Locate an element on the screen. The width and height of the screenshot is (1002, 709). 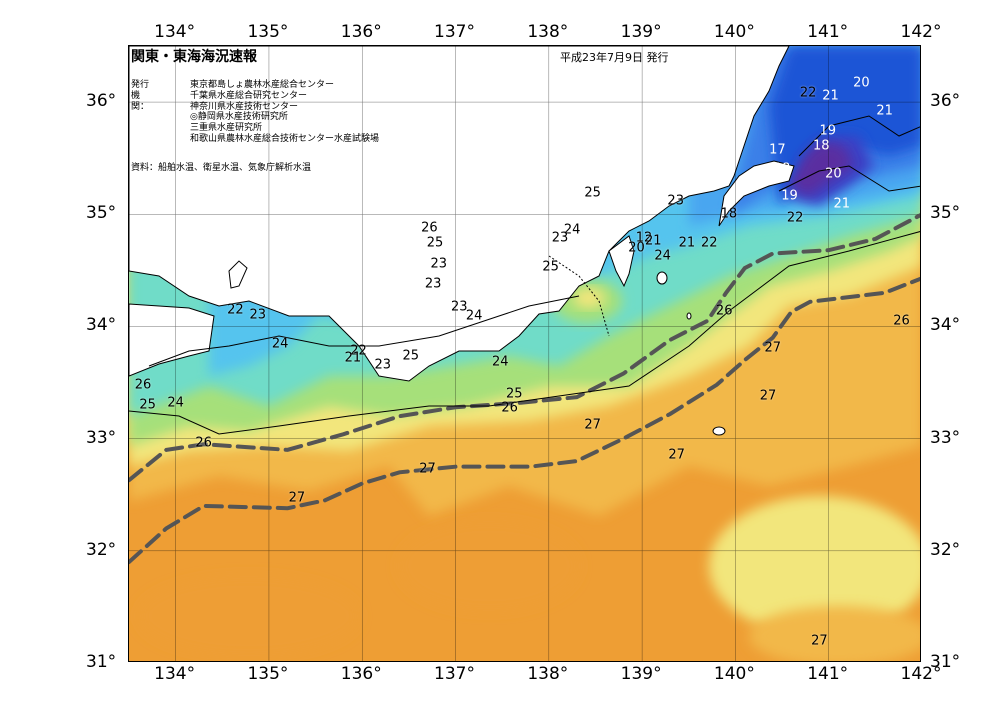
longitude-tick-bottom: 139° is located at coordinates (641, 674).